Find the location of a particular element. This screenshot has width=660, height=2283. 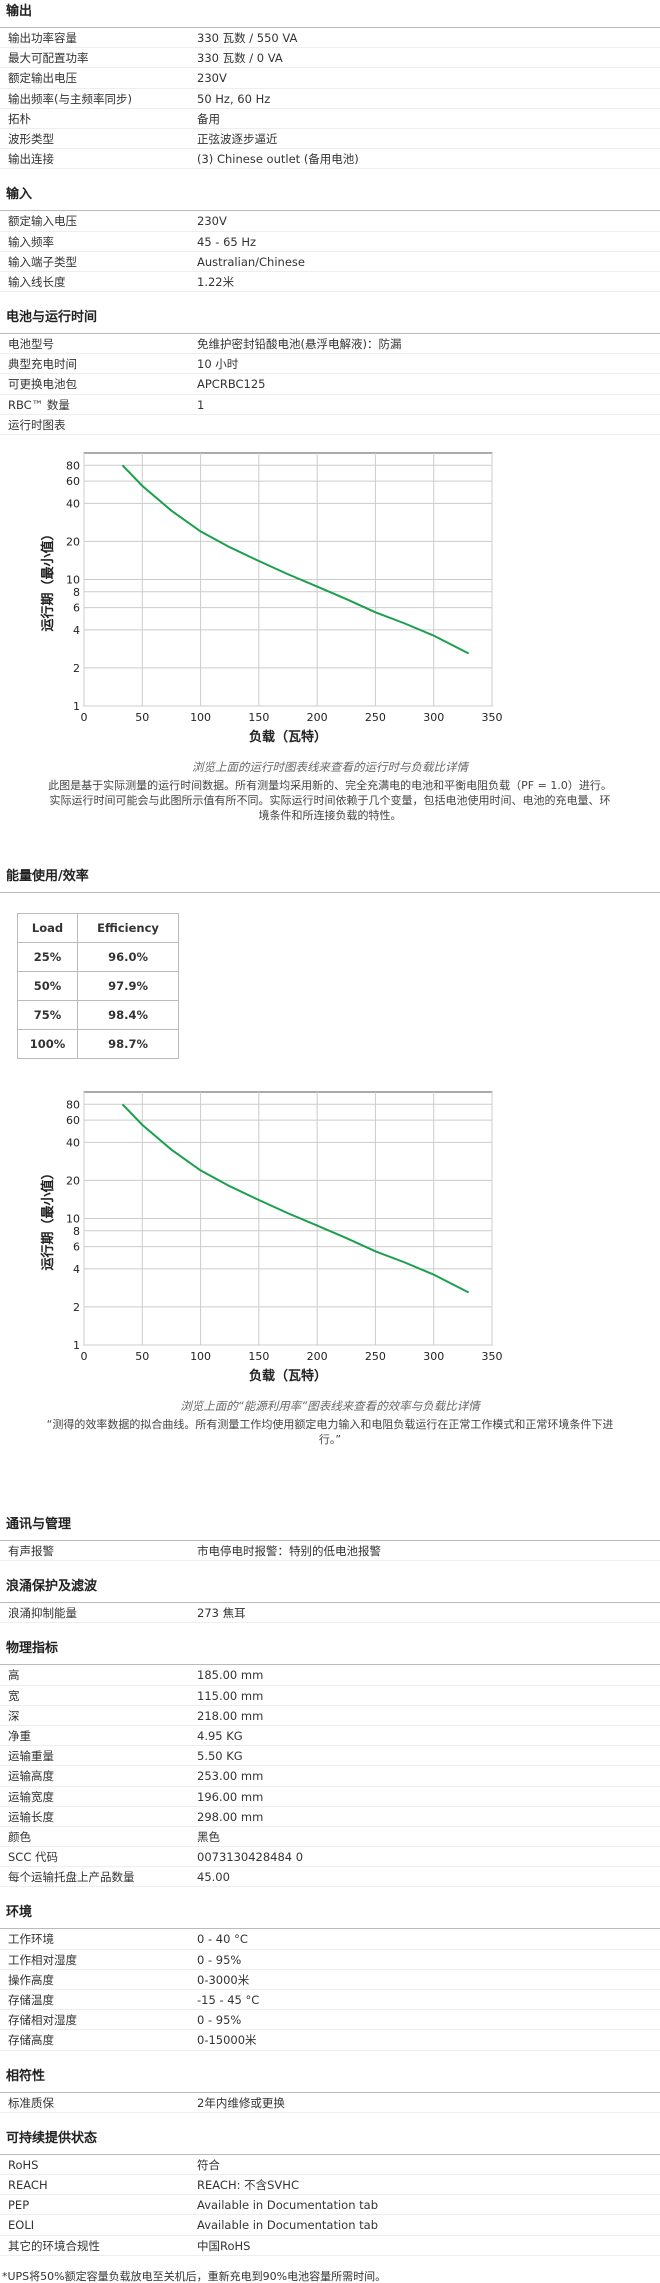

section-title: 物理指标 is located at coordinates (330, 1651).